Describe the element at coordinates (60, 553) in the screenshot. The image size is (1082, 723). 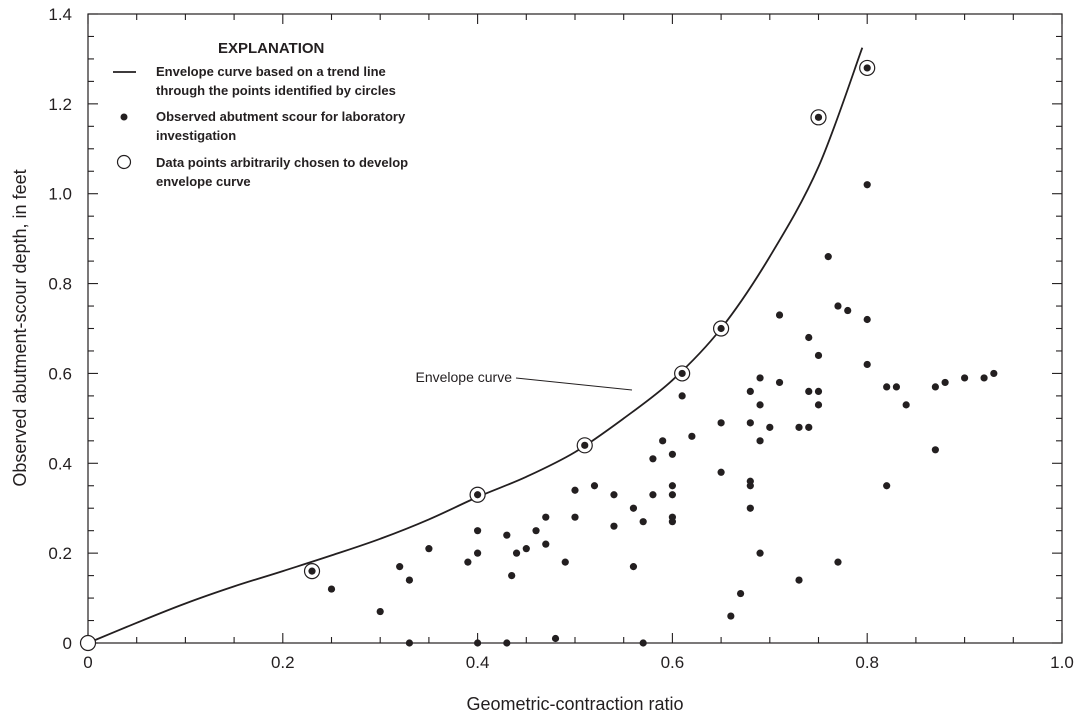
I see `y-tick-label: 0.2` at that location.